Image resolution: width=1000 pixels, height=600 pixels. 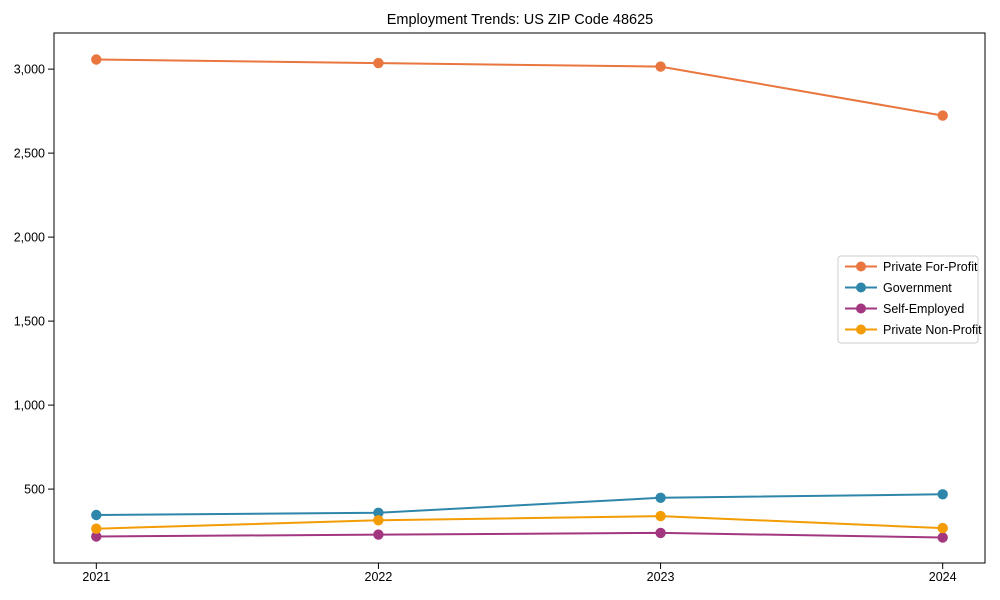 What do you see at coordinates (930, 267) in the screenshot?
I see `legend-label: Private For-Profit` at bounding box center [930, 267].